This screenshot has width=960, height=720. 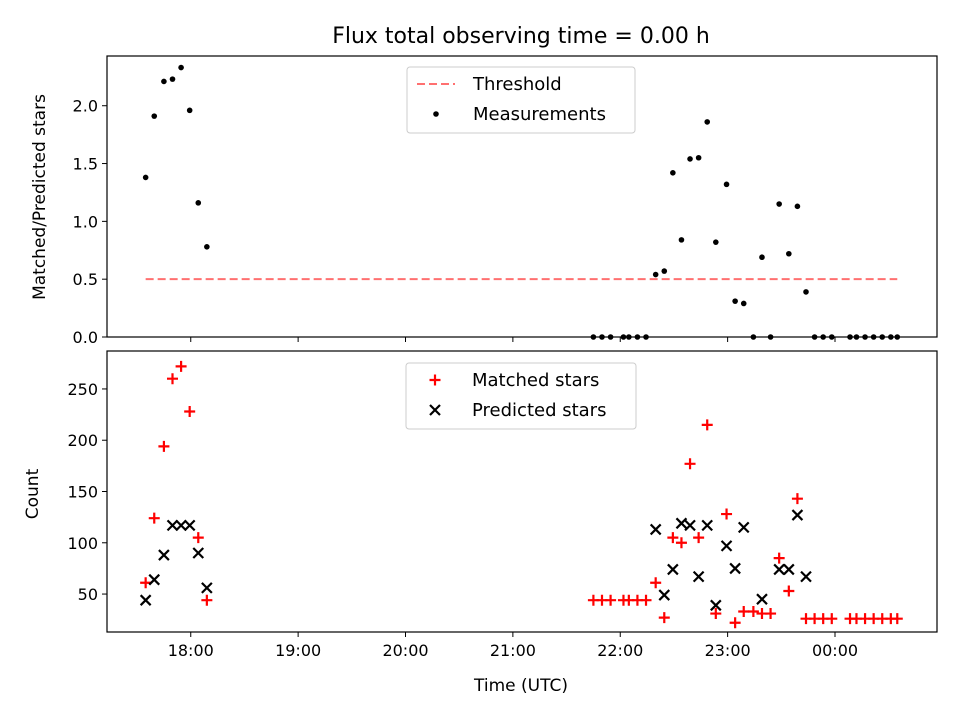 I want to click on y-tick-label: 50, so click(x=88, y=594).